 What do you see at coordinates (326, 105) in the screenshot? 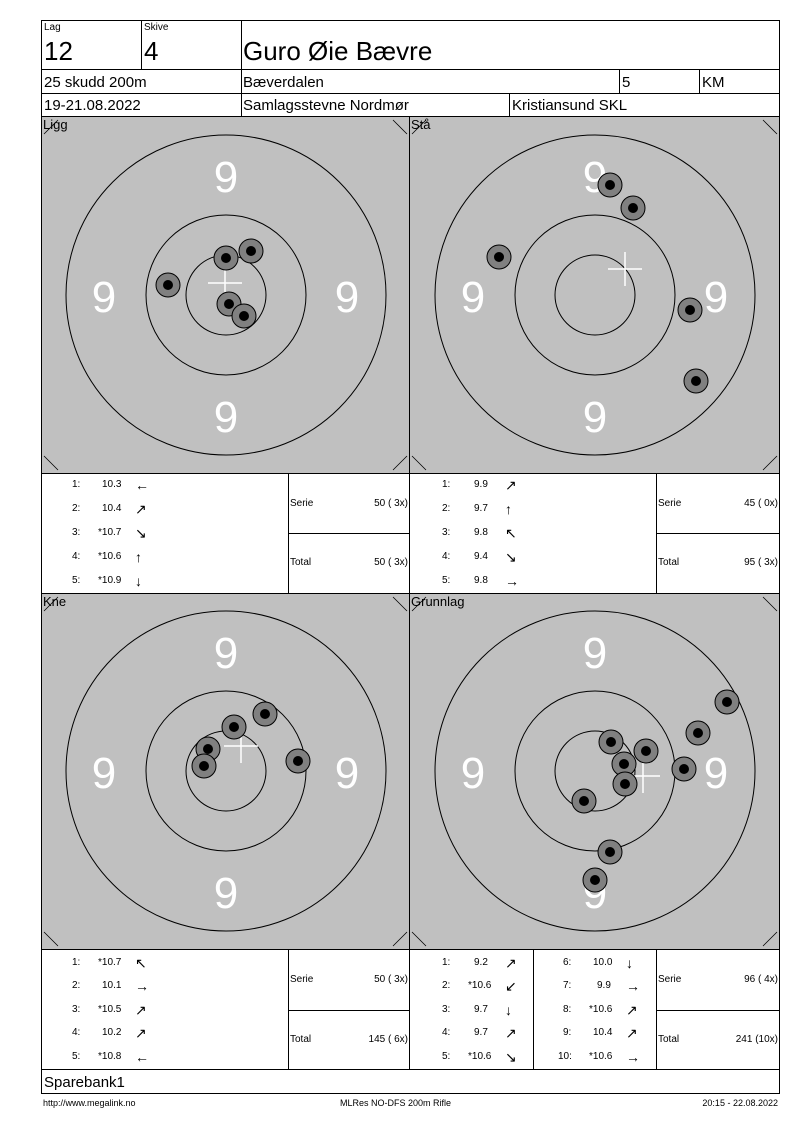
I see `event-text: Samlagsstevne Nordmør` at bounding box center [326, 105].